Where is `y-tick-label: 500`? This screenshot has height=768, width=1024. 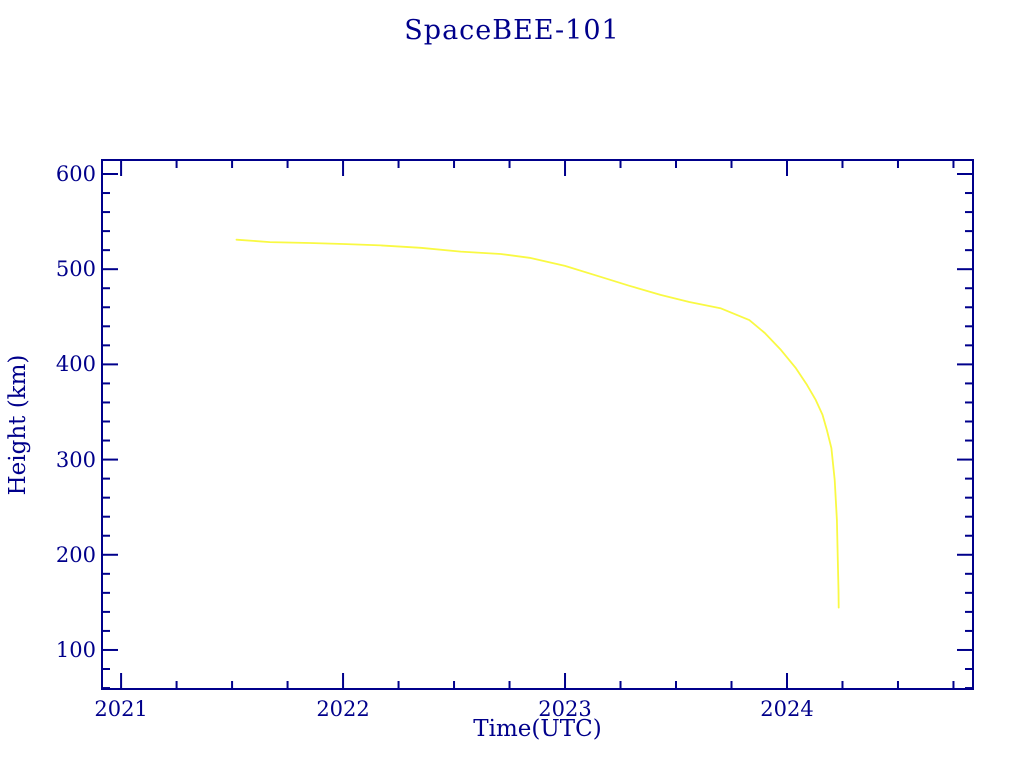 y-tick-label: 500 is located at coordinates (75, 269).